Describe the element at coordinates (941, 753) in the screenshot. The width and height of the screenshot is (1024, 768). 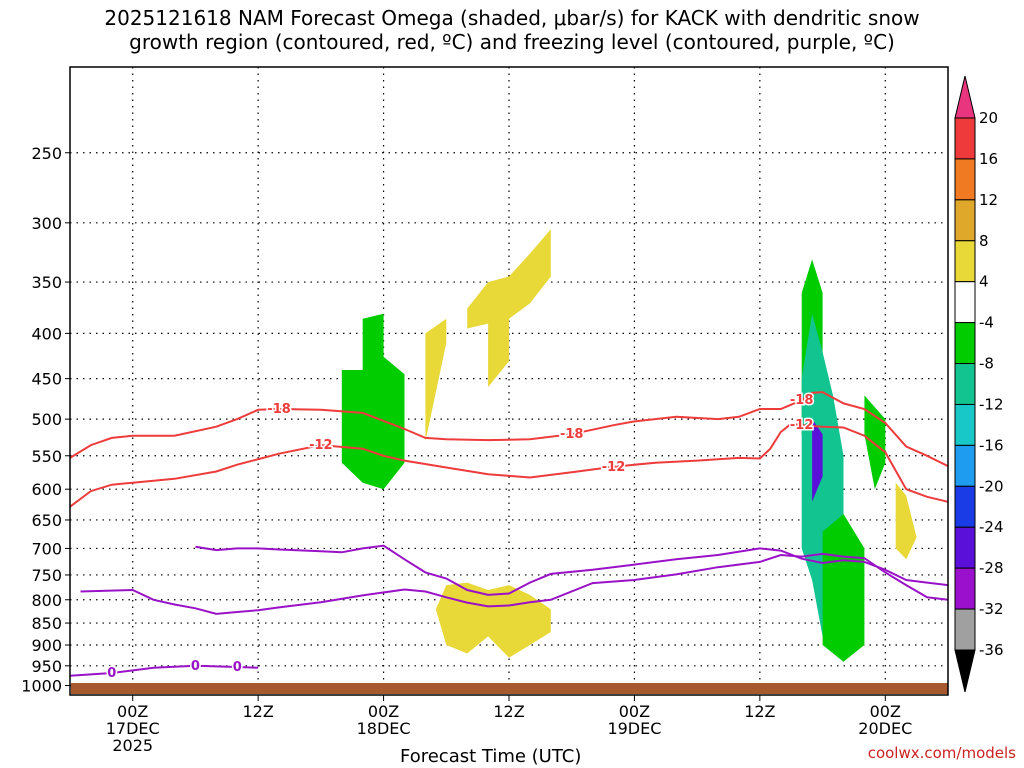
I see `credit-link: coolwx.com/models` at that location.